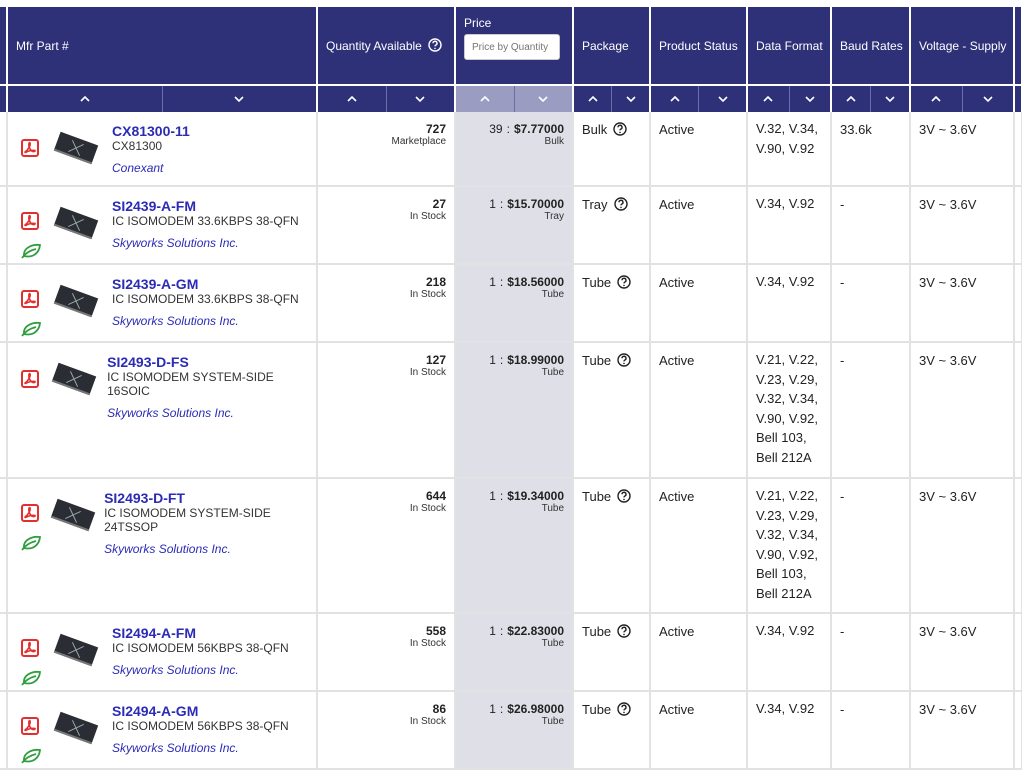 The width and height of the screenshot is (1022, 770). I want to click on doc-icons, so click(35, 735).